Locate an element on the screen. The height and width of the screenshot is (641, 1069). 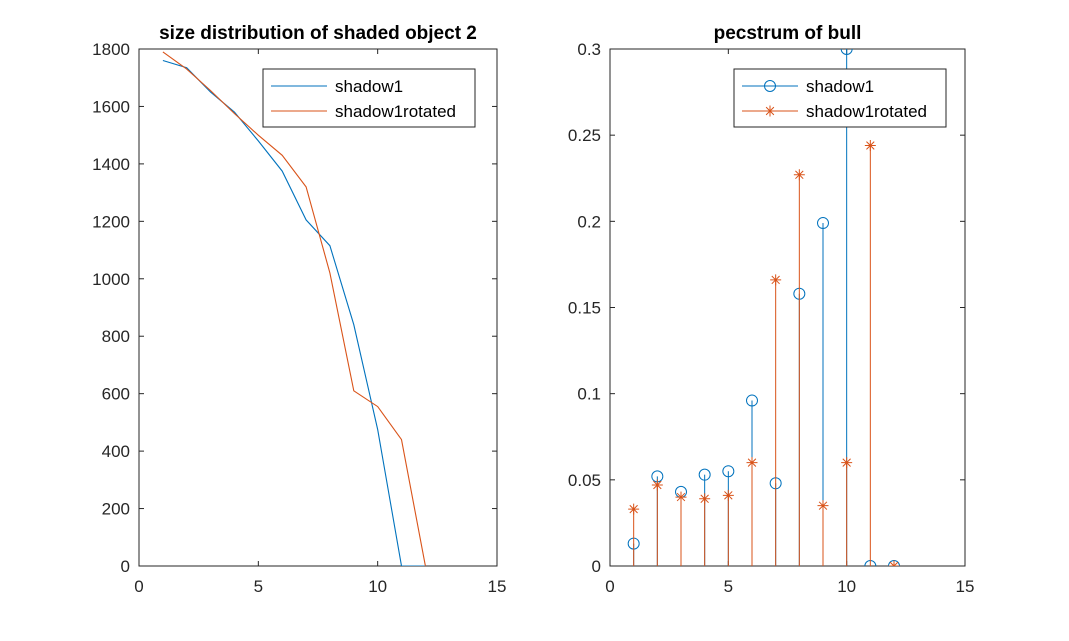
chart1-xtick-label: 0 is located at coordinates (138, 586).